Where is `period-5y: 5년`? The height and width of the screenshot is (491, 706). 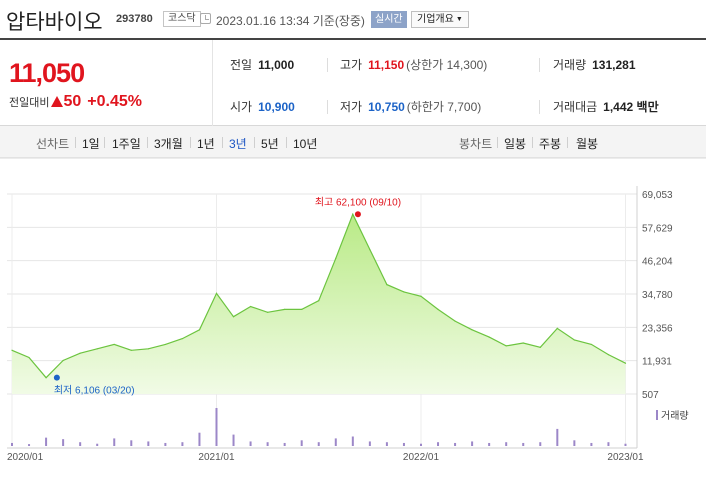 period-5y: 5년 is located at coordinates (270, 144).